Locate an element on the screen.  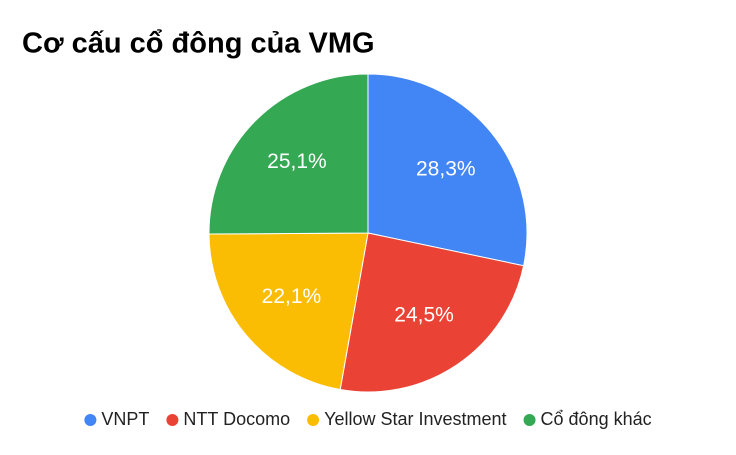
data-label: 25,1% is located at coordinates (297, 161).